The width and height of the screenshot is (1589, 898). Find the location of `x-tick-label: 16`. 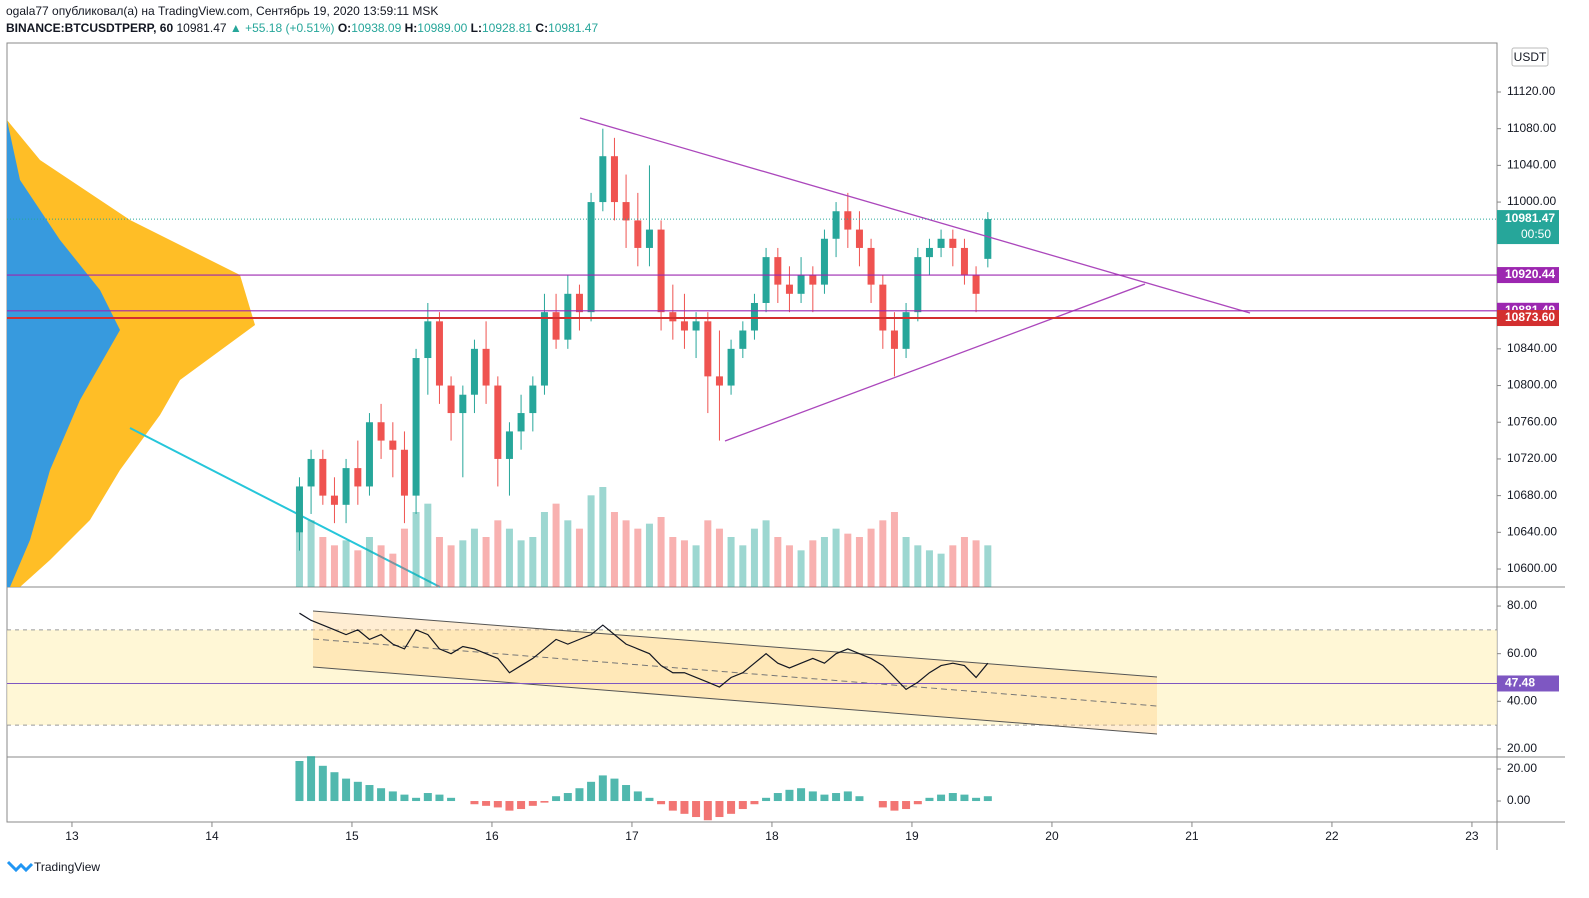

x-tick-label: 16 is located at coordinates (492, 836).